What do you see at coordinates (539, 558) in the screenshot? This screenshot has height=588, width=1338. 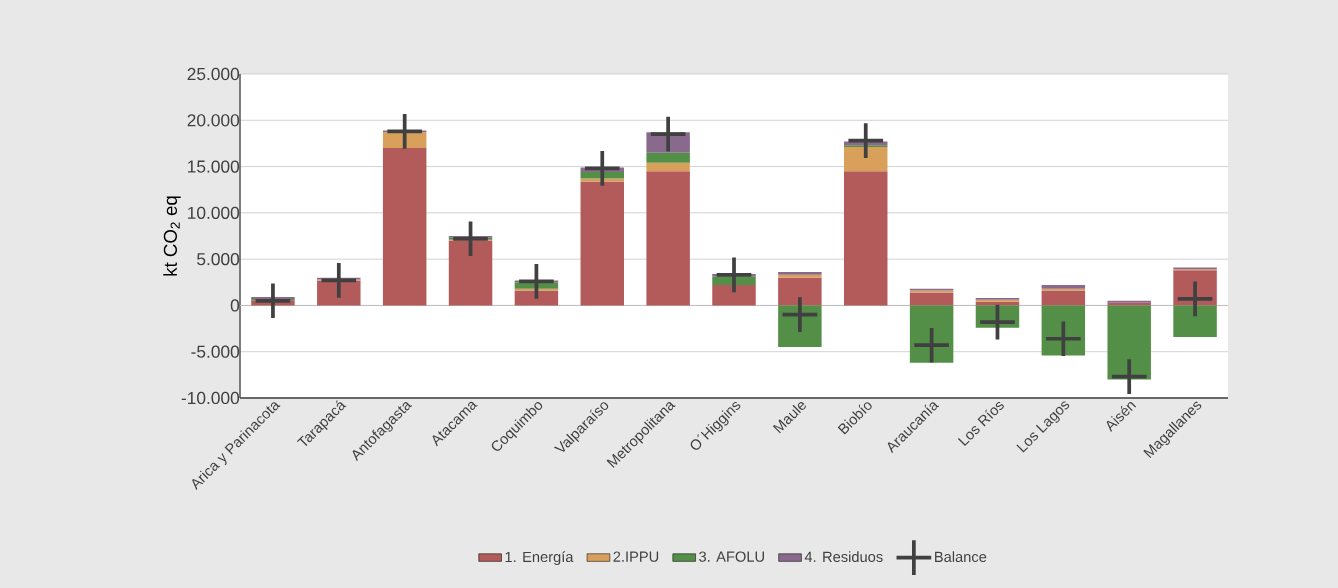 I see `legend-label: 1. Energía` at bounding box center [539, 558].